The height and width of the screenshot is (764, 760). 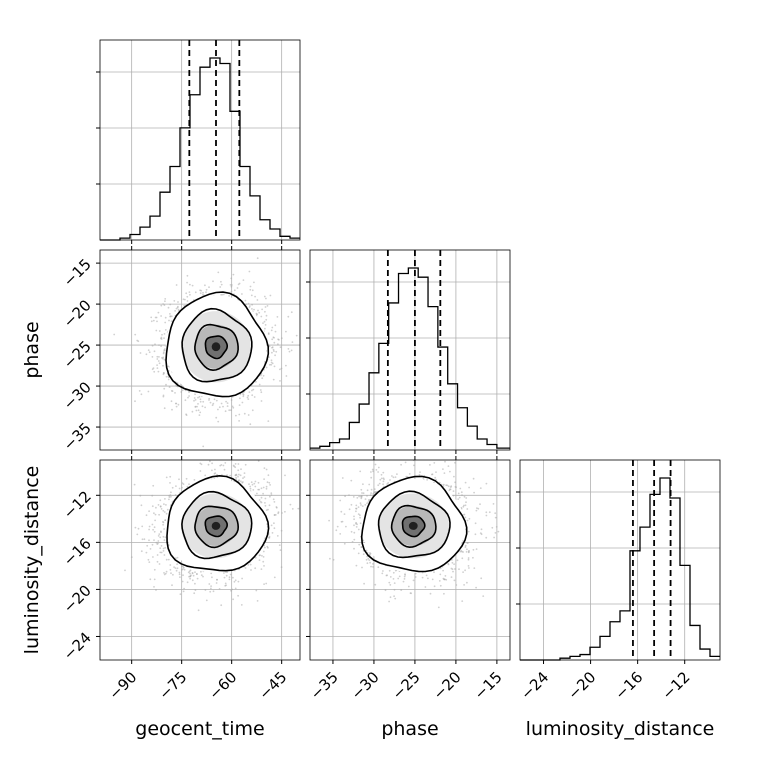 I want to click on panel-background-phase, so click(x=410, y=350).